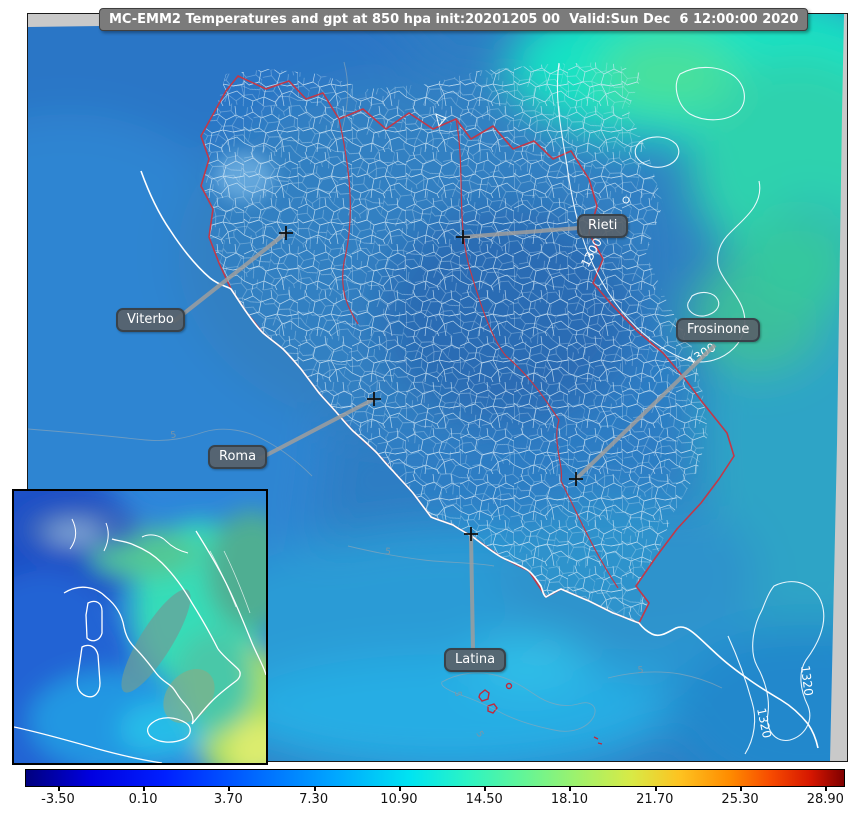 The height and width of the screenshot is (813, 860). What do you see at coordinates (655, 799) in the screenshot?
I see `colorbar-tick-label: 21.70` at bounding box center [655, 799].